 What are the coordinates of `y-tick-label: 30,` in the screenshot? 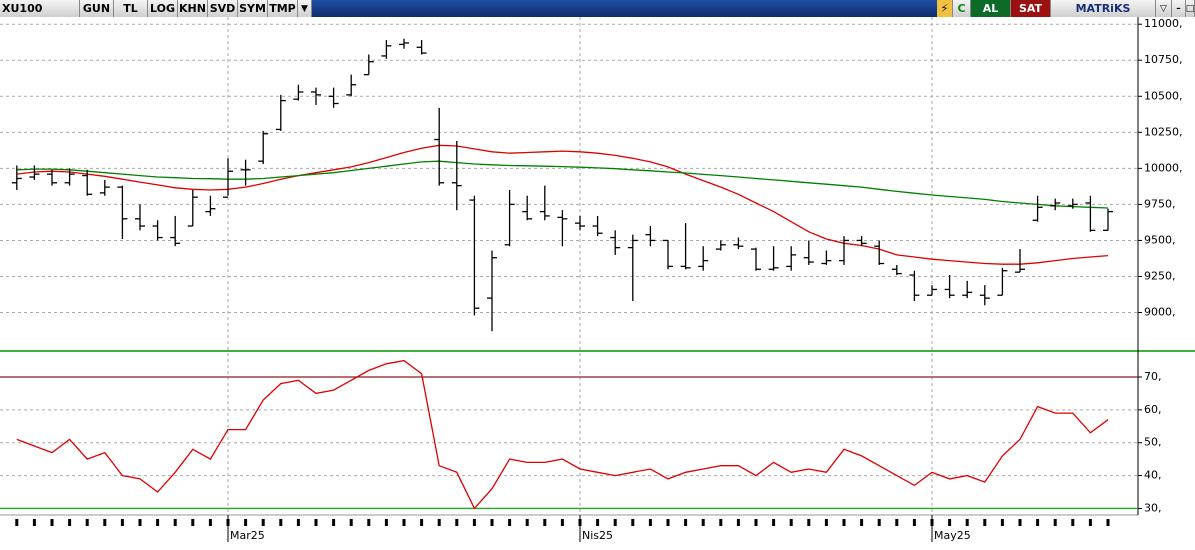 It's located at (1153, 507).